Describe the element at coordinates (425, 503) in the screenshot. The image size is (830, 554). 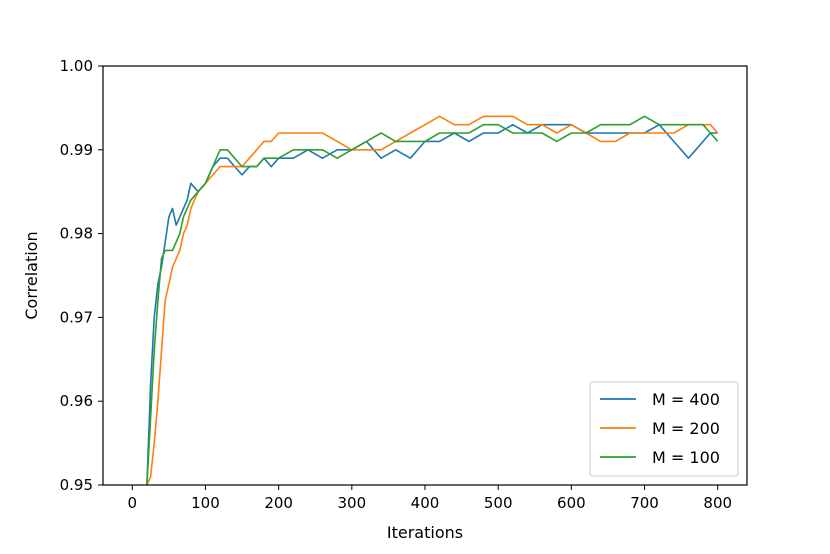
I see `x-tick-label: 400` at that location.